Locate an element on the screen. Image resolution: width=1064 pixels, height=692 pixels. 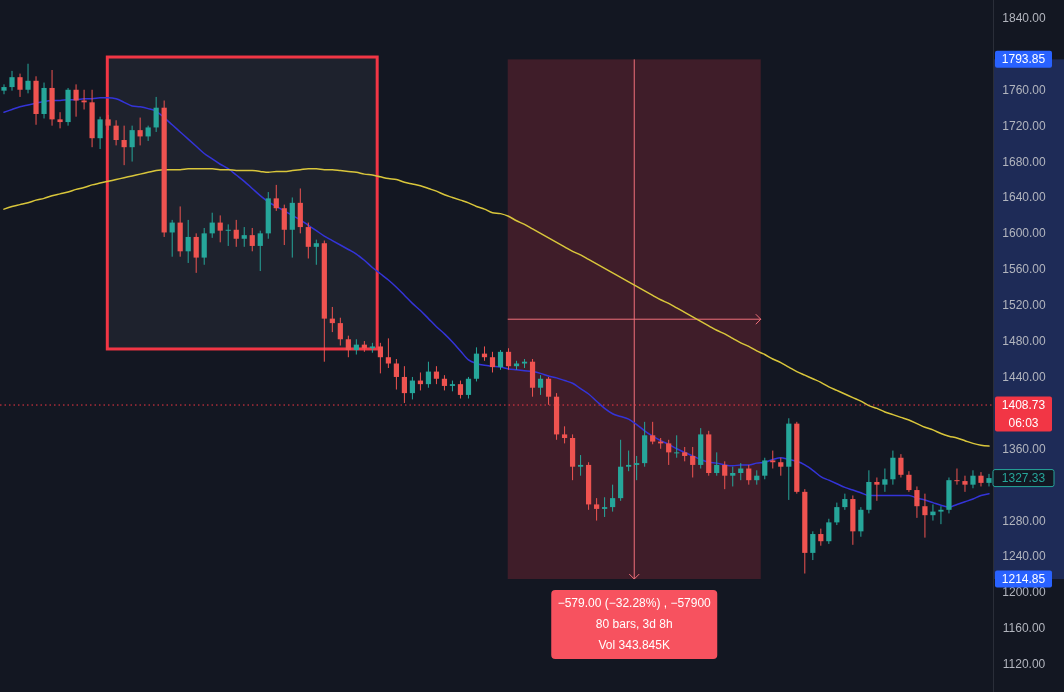
text: 06:03 is located at coordinates (1023, 423).